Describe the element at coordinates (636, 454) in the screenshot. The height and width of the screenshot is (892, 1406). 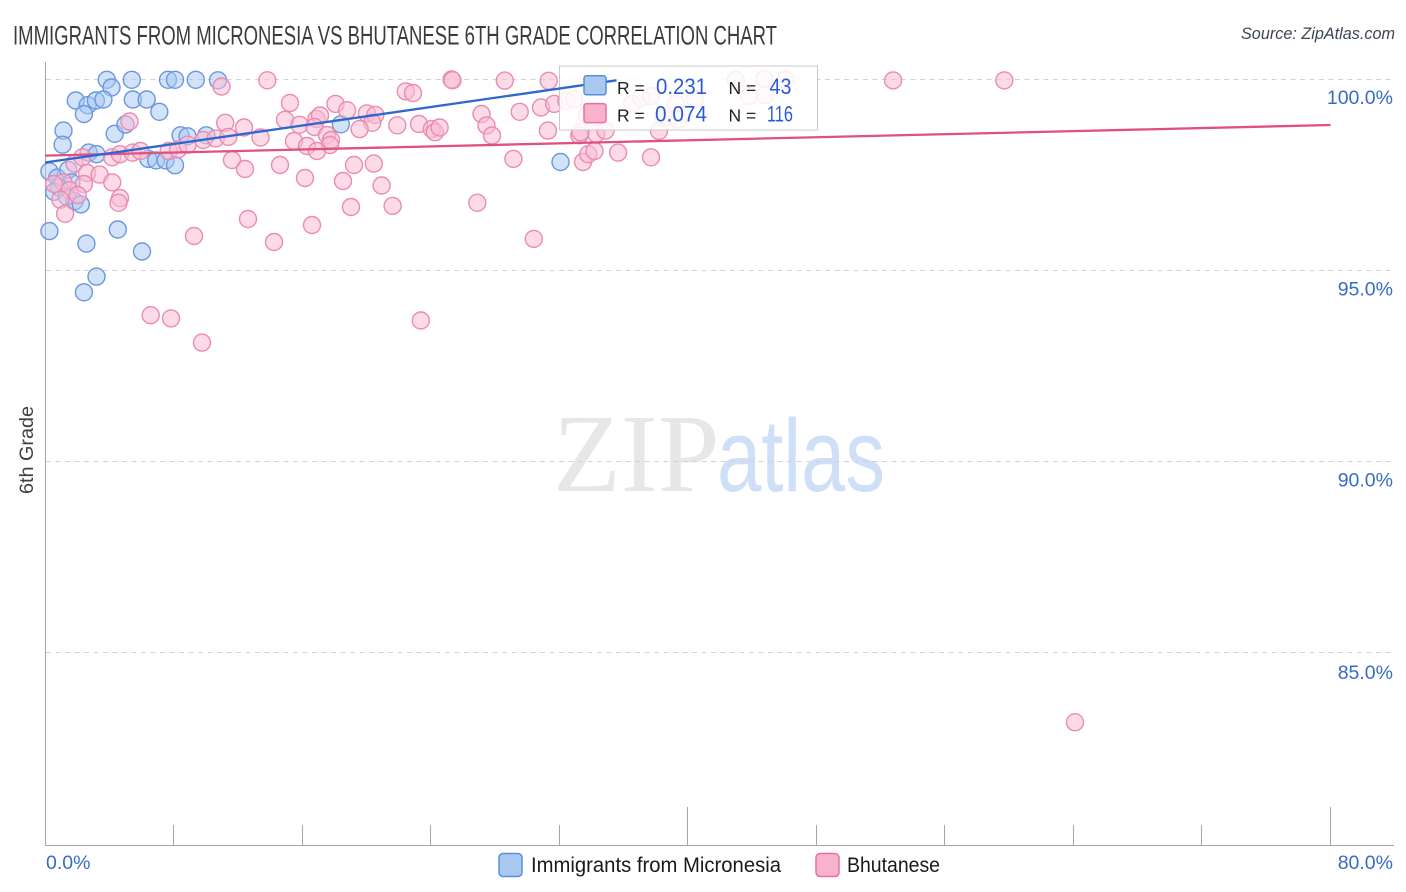
I see `svg-text: ZIP` at that location.